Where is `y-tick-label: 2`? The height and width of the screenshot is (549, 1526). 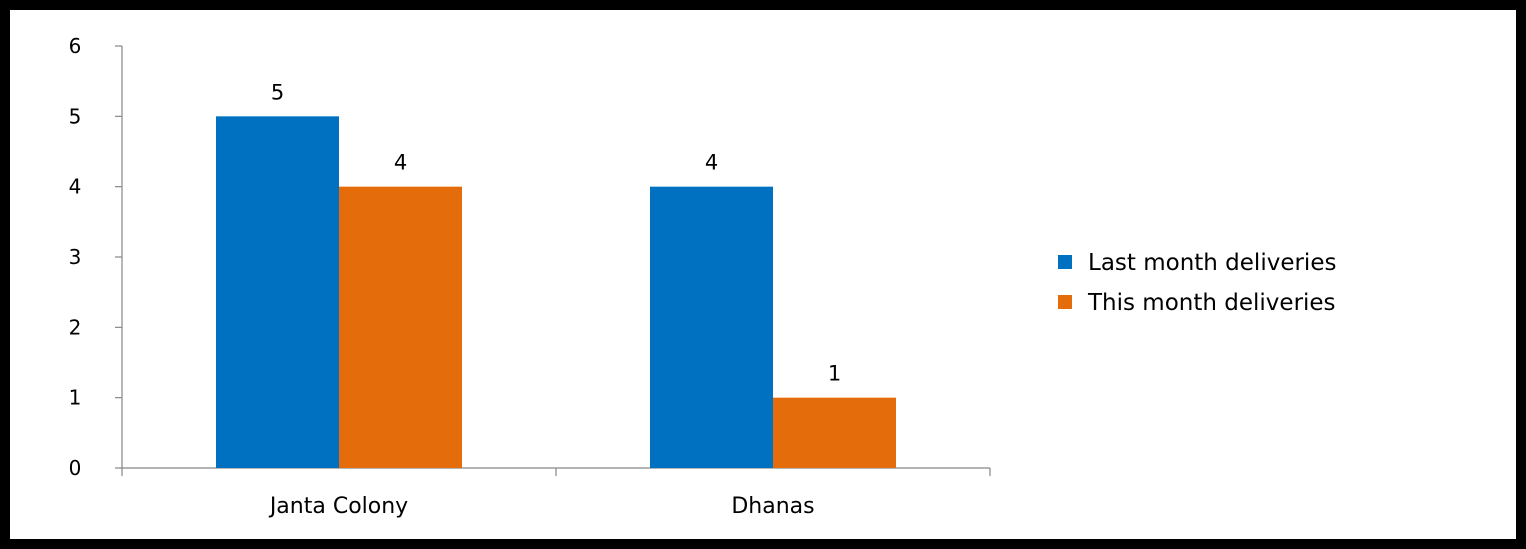
y-tick-label: 2 is located at coordinates (75, 327).